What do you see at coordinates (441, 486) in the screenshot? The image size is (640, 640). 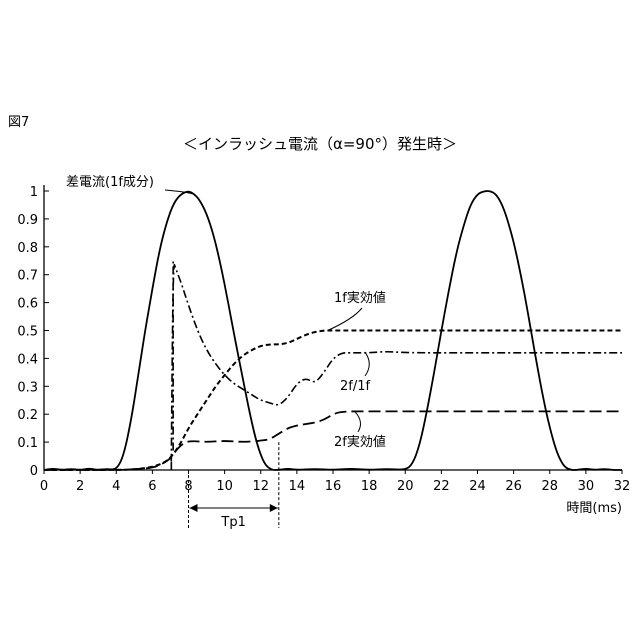 I see `x-tick-label: 22` at bounding box center [441, 486].